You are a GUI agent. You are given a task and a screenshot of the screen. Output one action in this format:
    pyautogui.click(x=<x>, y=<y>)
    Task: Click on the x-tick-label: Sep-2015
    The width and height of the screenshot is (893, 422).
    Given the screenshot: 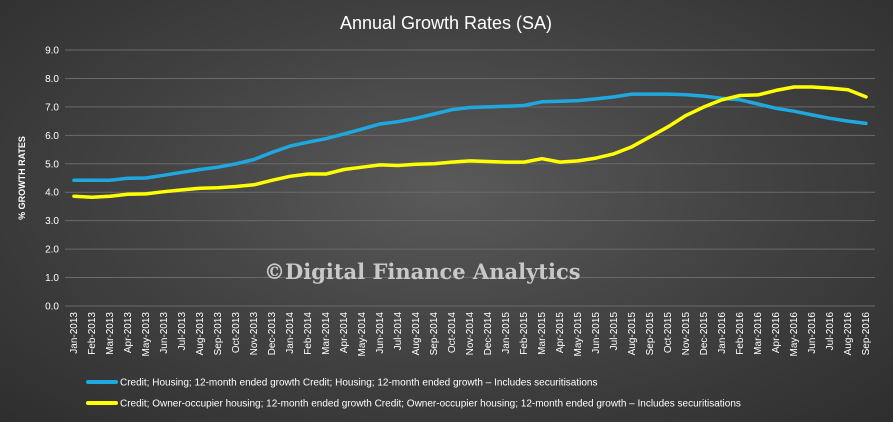 What is the action you would take?
    pyautogui.click(x=650, y=334)
    